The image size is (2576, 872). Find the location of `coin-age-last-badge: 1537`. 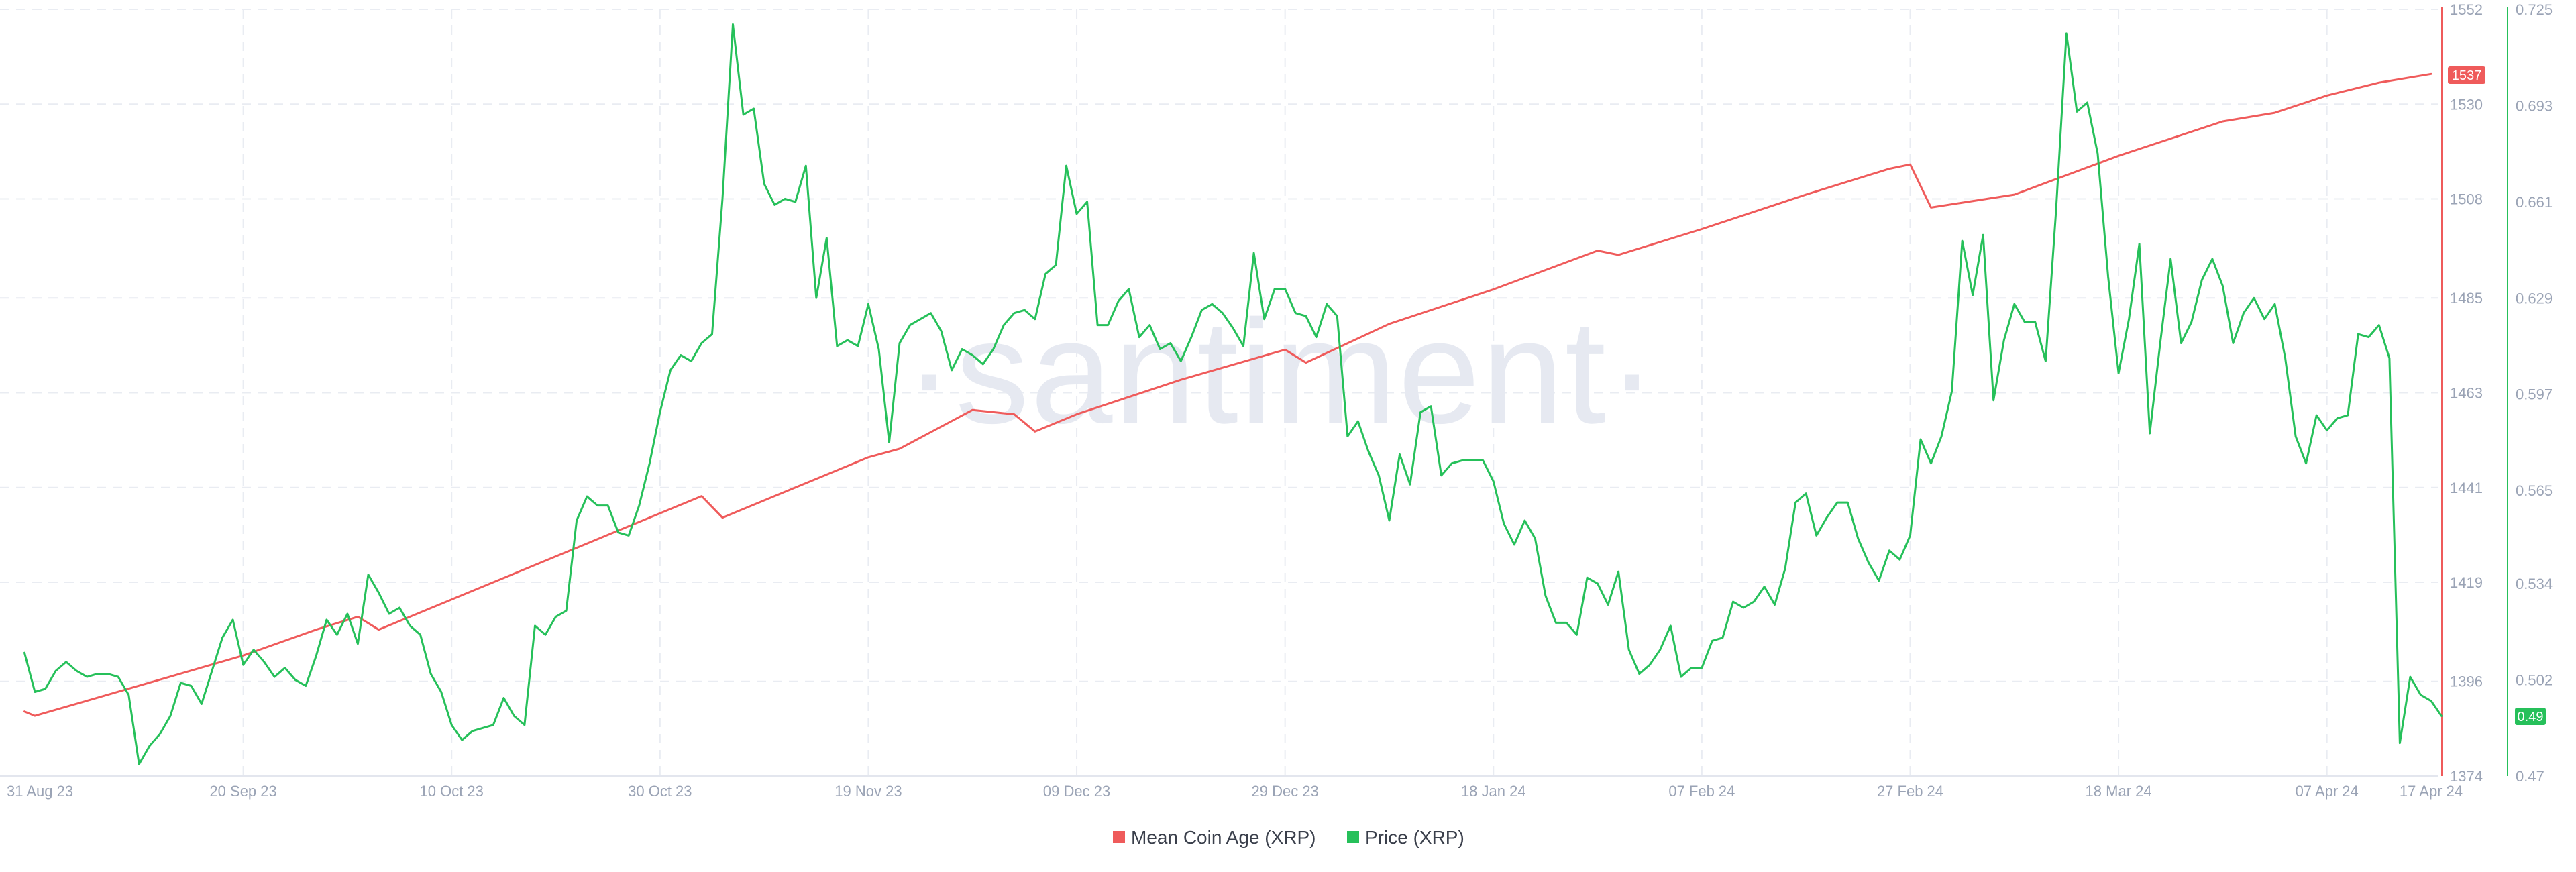

coin-age-last-badge: 1537 is located at coordinates (2467, 75).